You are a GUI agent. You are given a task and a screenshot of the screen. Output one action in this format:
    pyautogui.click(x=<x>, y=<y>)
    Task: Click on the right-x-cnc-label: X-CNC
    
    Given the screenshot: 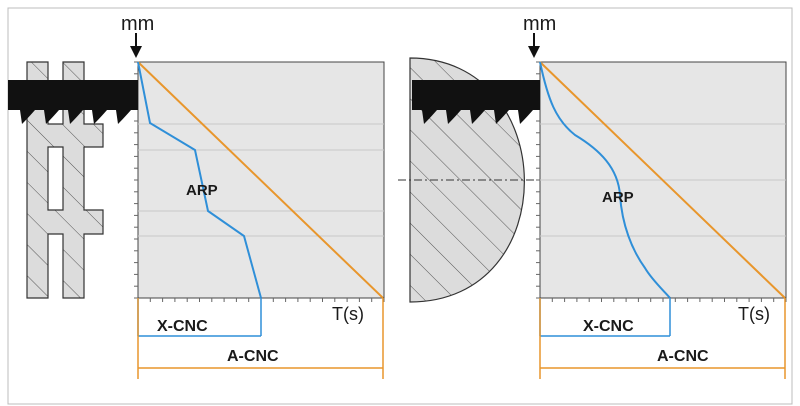 What is the action you would take?
    pyautogui.click(x=608, y=326)
    